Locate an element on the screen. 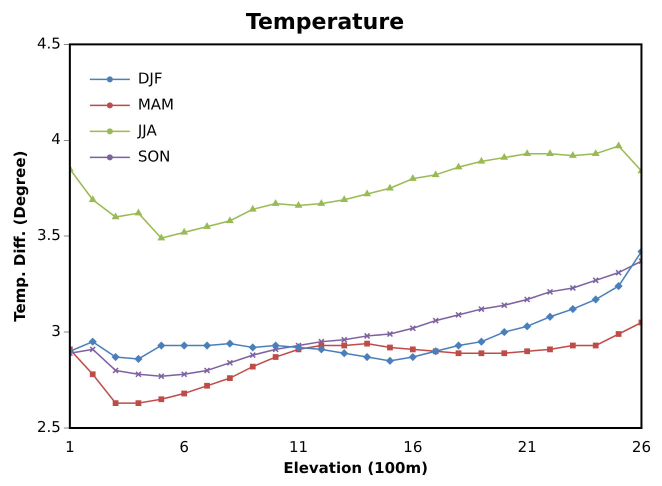 The height and width of the screenshot is (486, 662). x-axis-title: Elevation (100m) is located at coordinates (355, 467).